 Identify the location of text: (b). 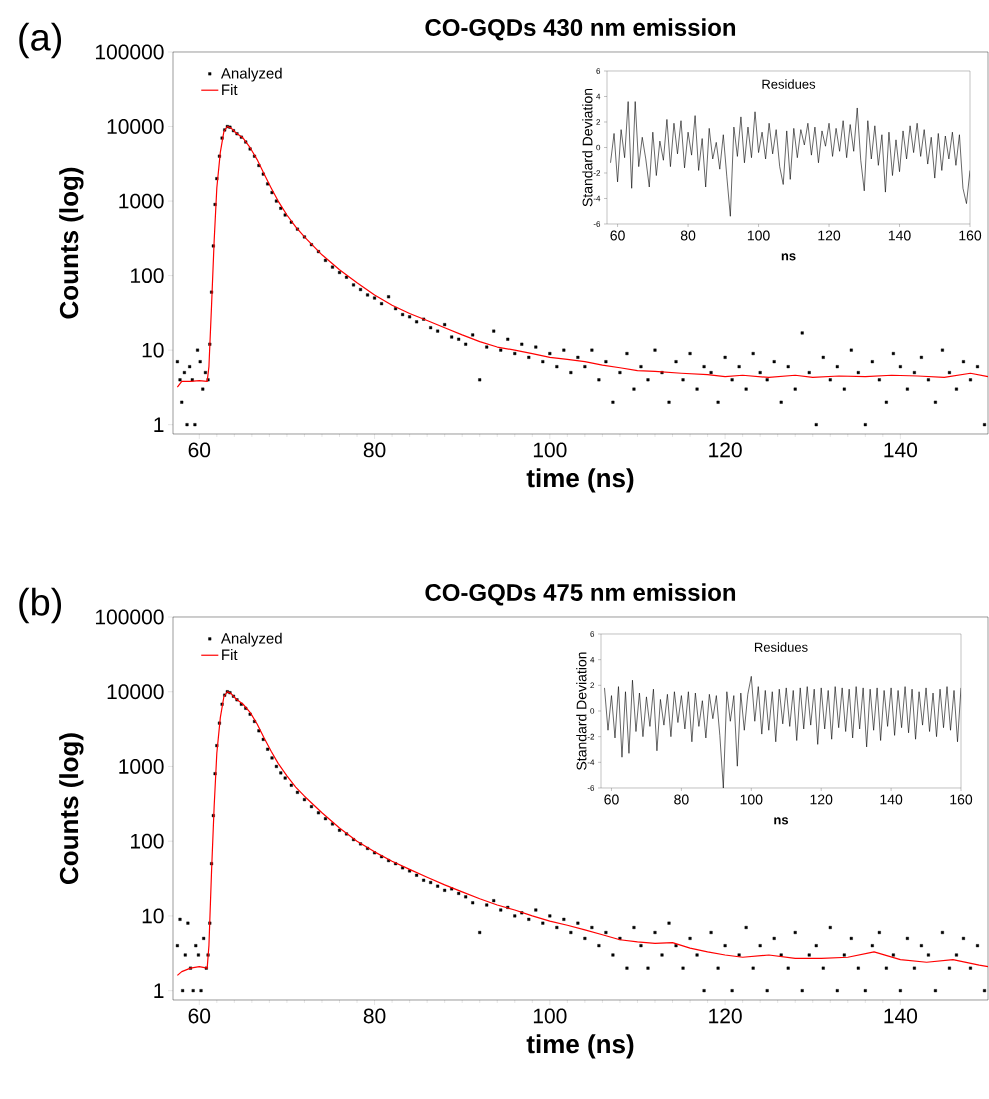
(40, 605).